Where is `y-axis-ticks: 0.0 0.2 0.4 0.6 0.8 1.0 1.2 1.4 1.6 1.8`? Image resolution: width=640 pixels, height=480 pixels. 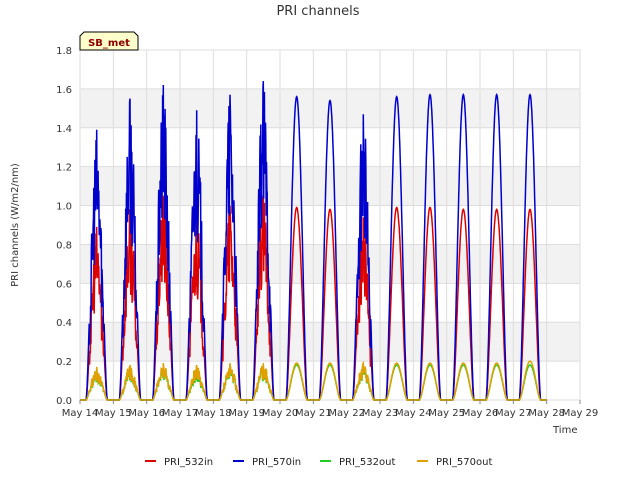
y-axis-ticks: 0.0 0.2 0.4 0.6 0.8 1.0 1.2 1.4 1.6 1.8 is located at coordinates (64, 226).